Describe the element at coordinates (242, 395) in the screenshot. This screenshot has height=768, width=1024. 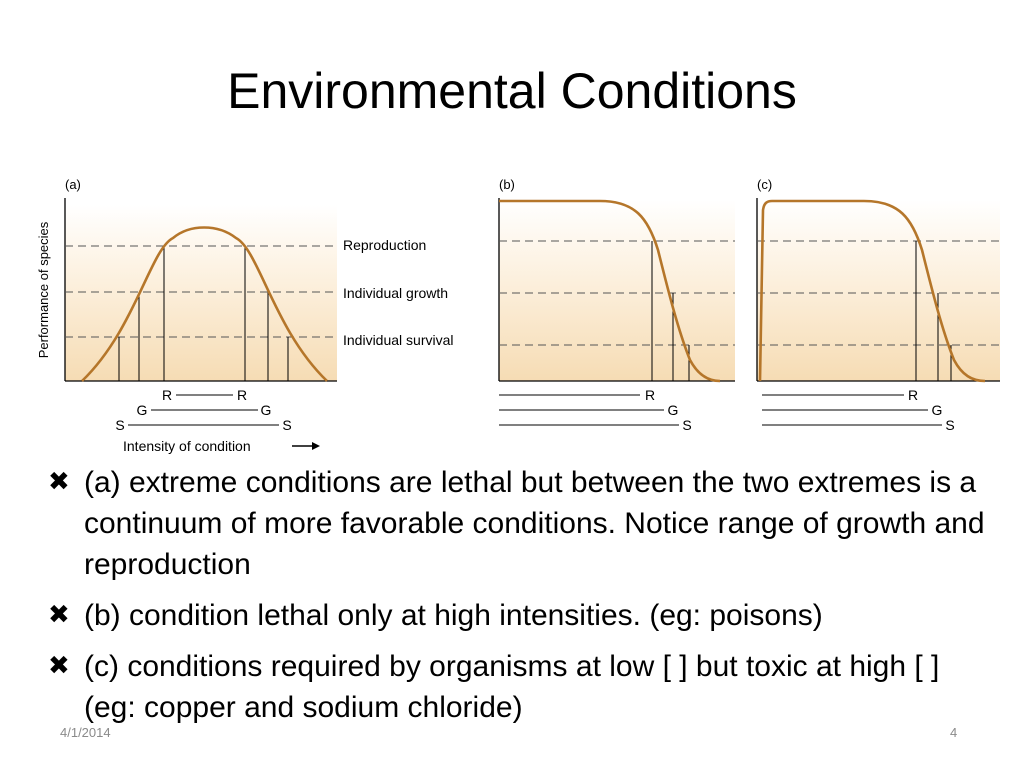
I see `r-right-label: R` at that location.